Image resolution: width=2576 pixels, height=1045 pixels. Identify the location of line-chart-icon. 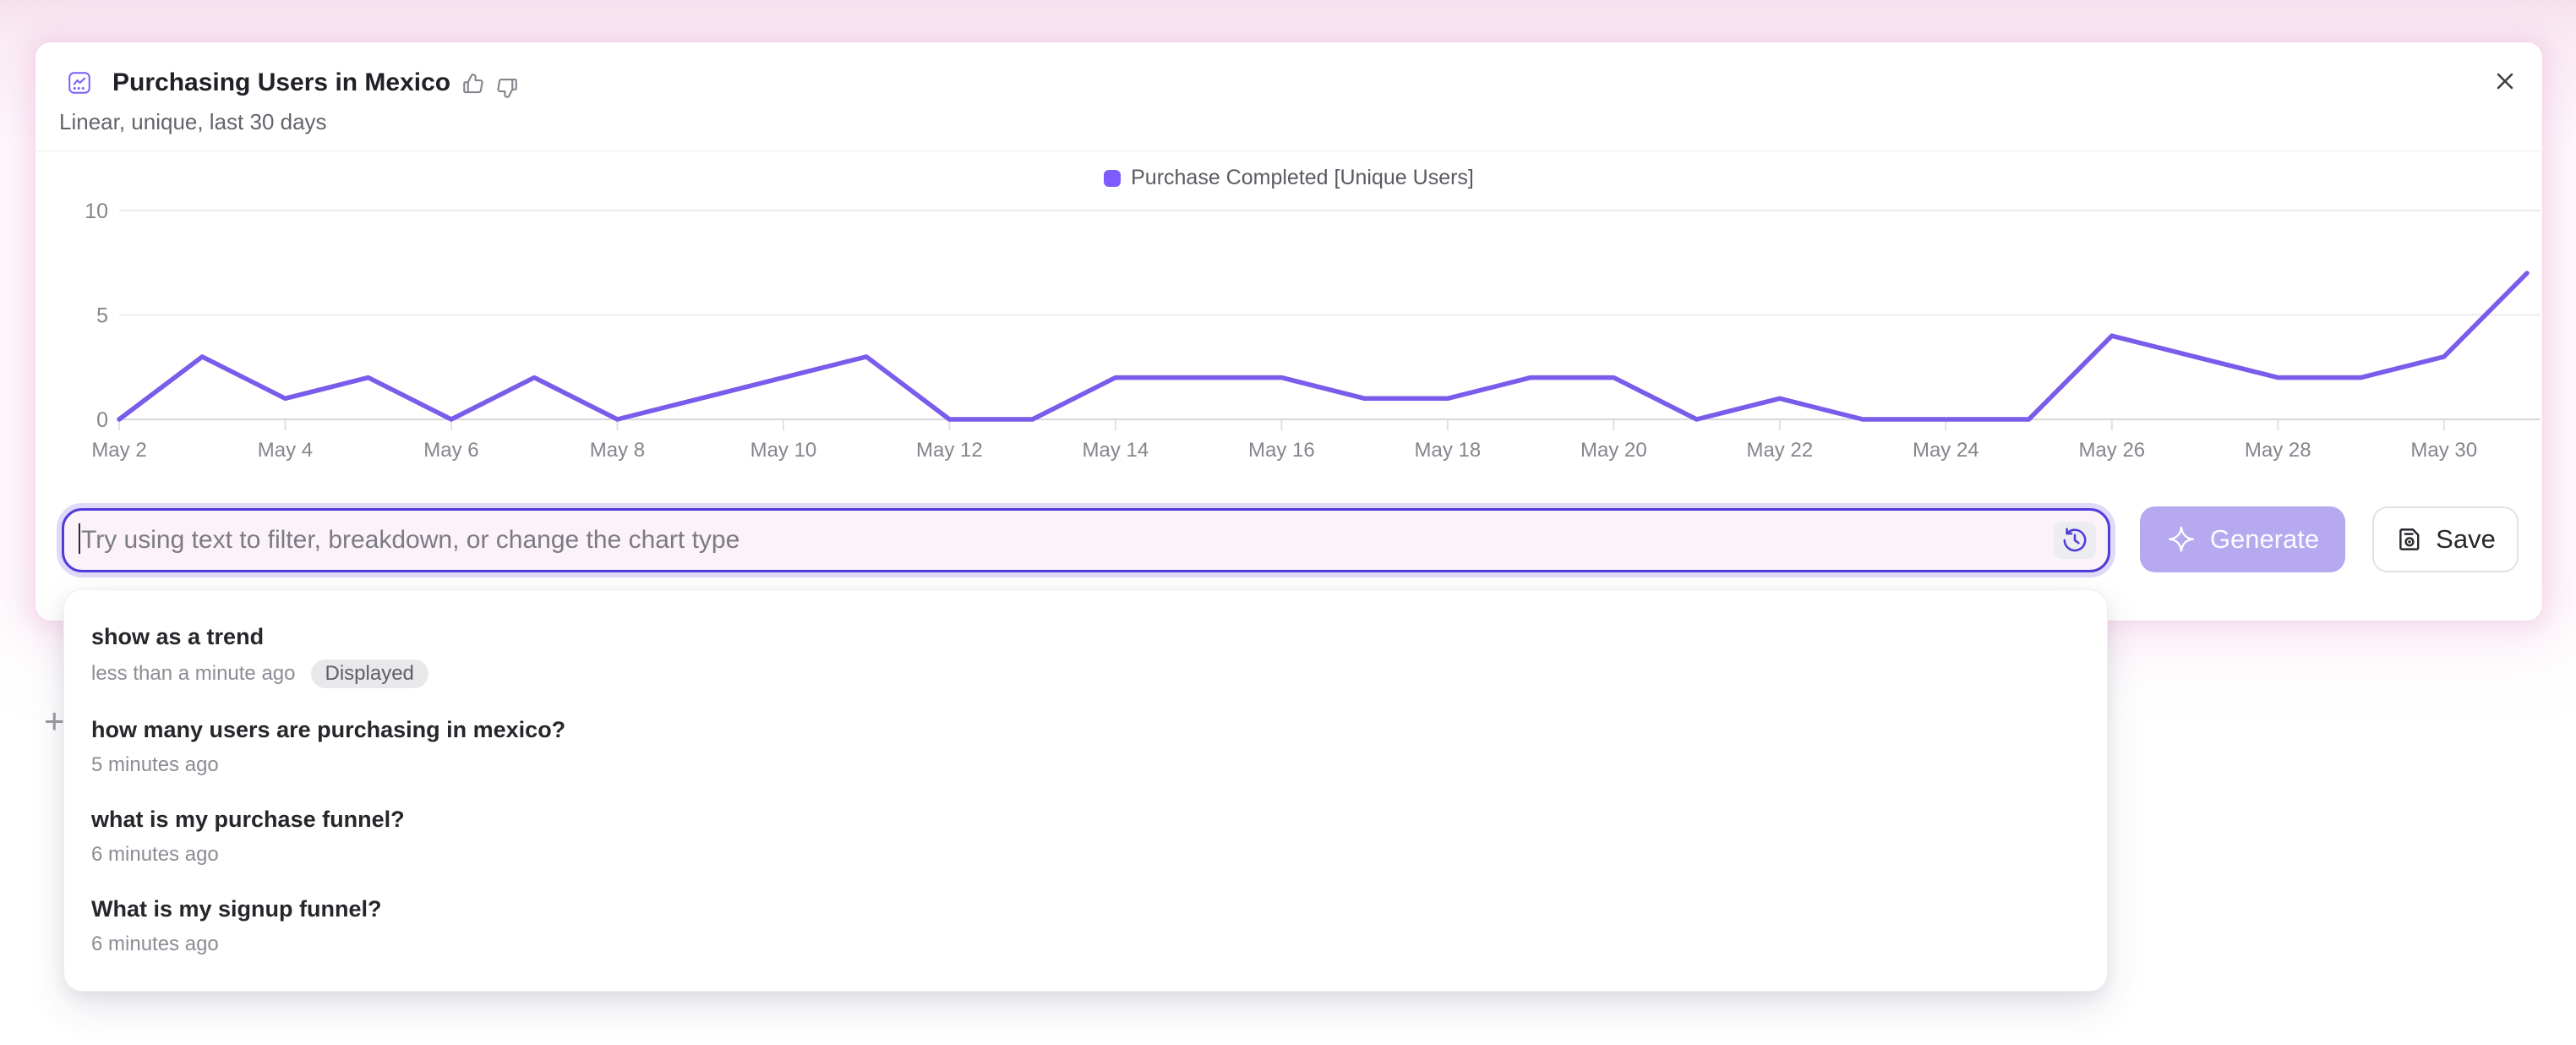
(79, 83).